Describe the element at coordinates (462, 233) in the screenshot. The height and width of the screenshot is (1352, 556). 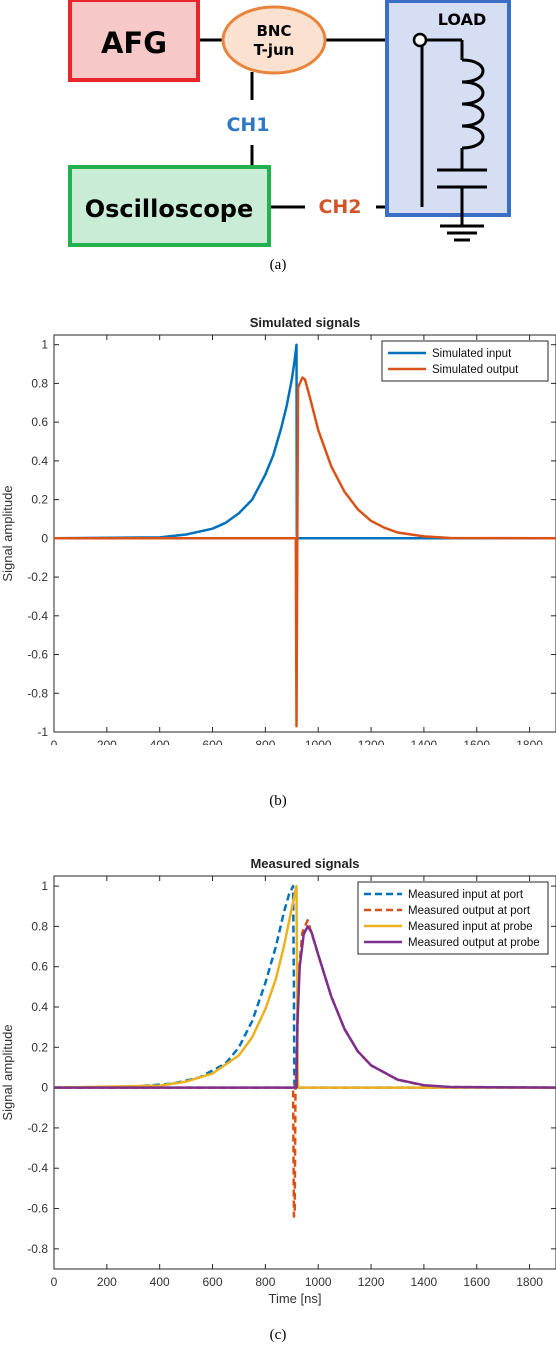
I see `ground-icon` at that location.